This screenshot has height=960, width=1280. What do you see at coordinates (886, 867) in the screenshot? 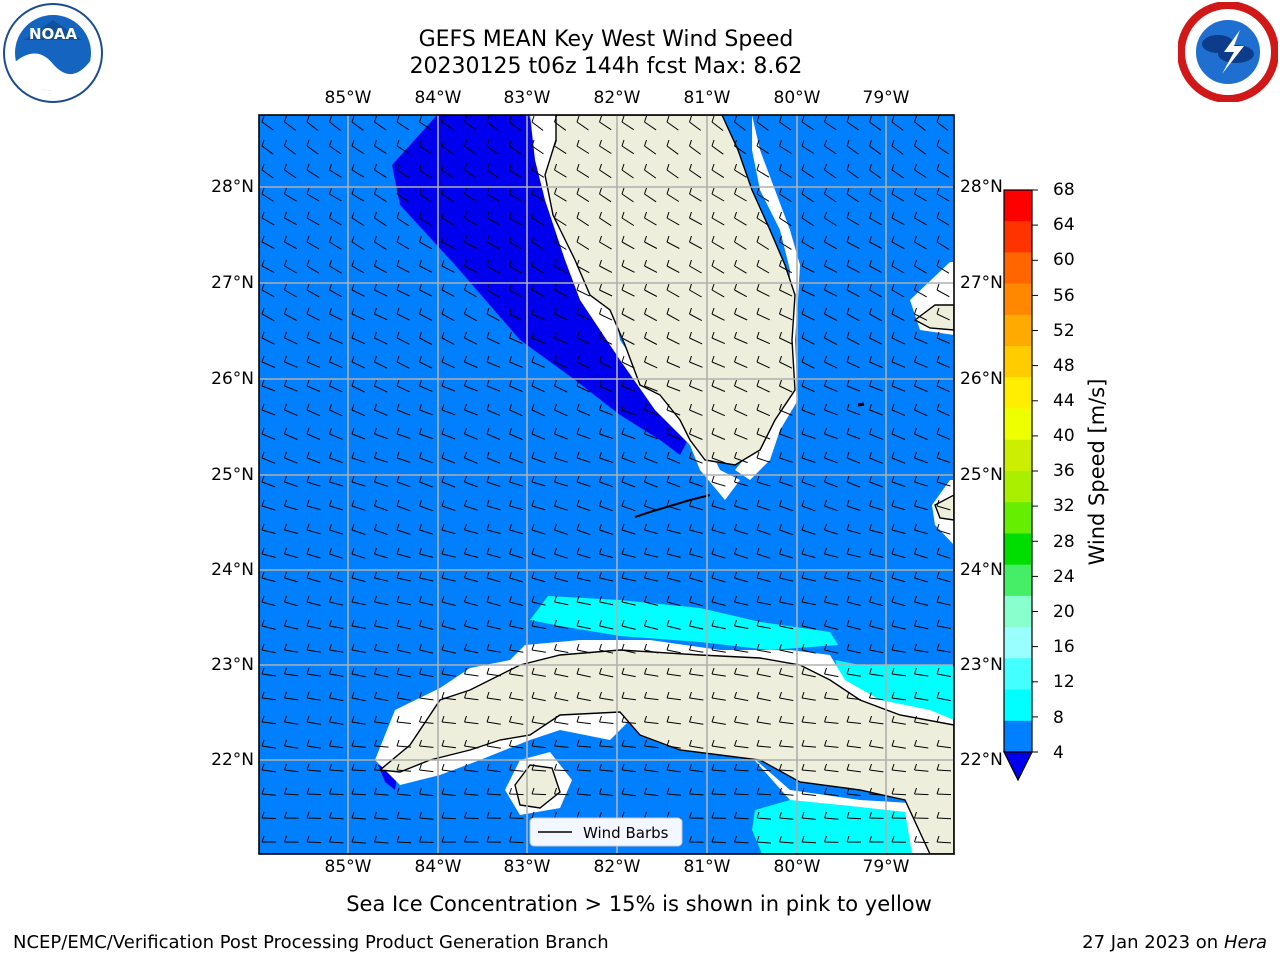
I see `lon-label-bottom: 79°W` at bounding box center [886, 867].